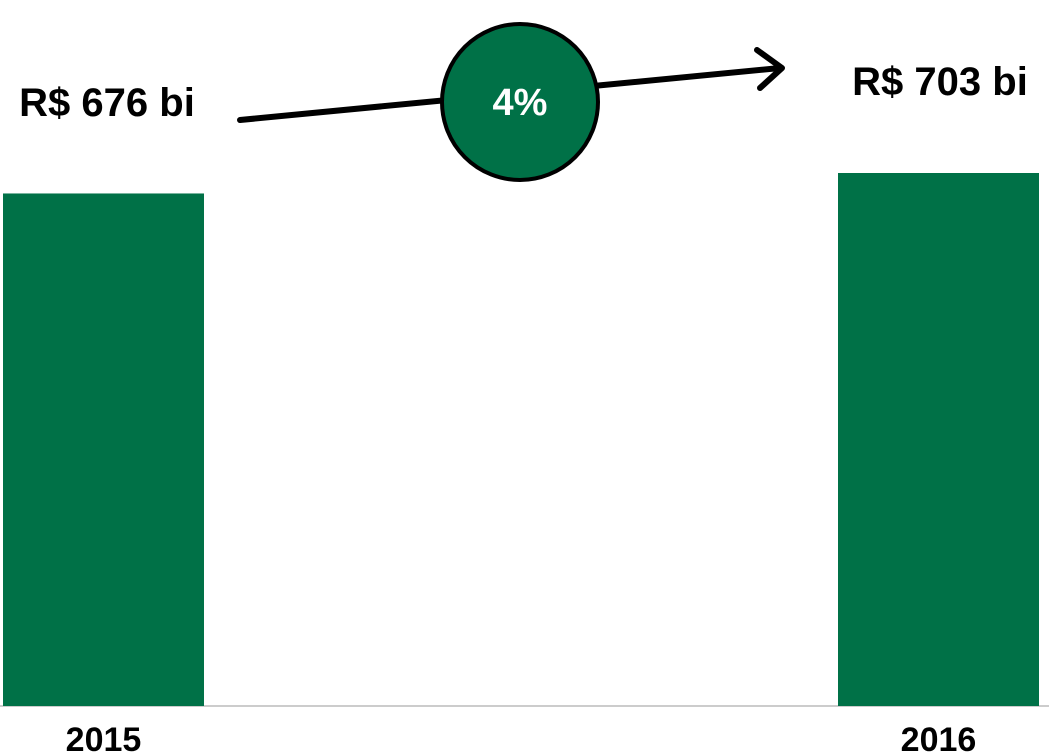 The width and height of the screenshot is (1049, 755). Describe the element at coordinates (521, 738) in the screenshot. I see `x-tick-labels: 2015 2016` at that location.